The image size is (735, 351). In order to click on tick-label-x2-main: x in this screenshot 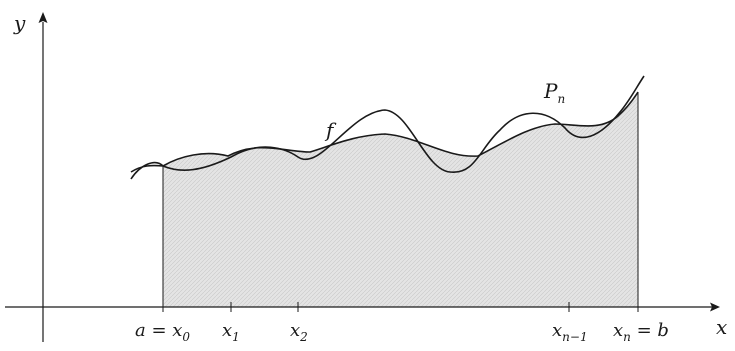, I will do `click(295, 330)`.